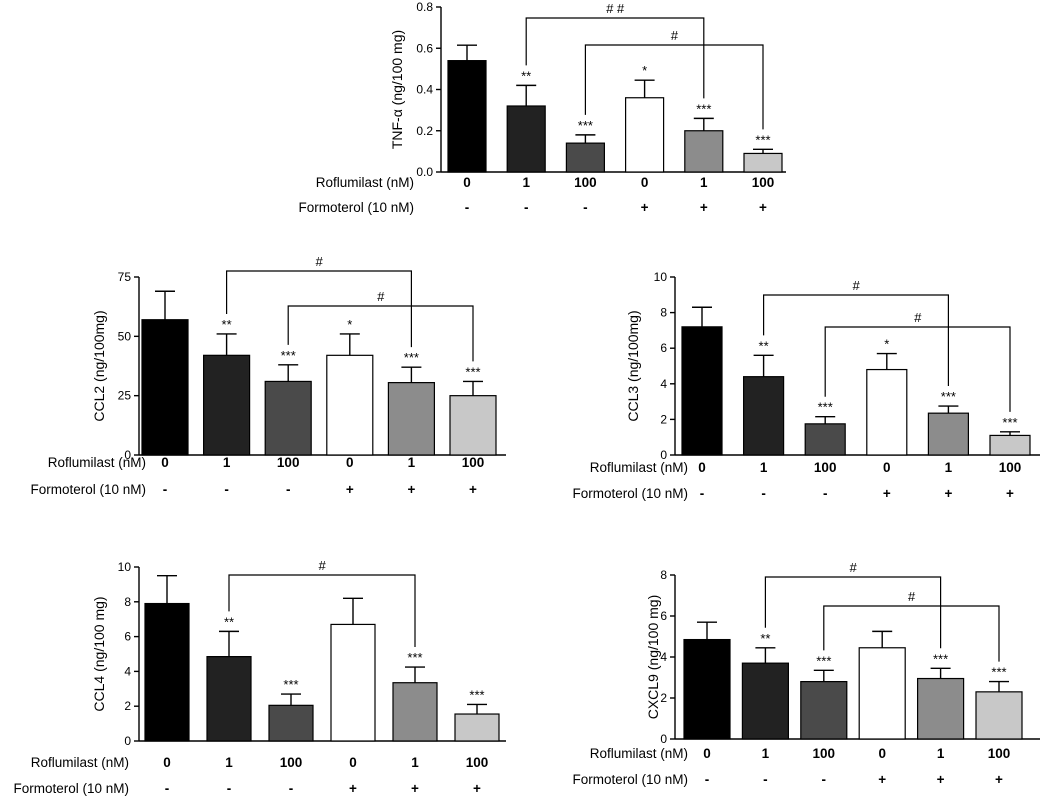 This screenshot has width=1046, height=800. What do you see at coordinates (125, 277) in the screenshot?
I see `y-tick-label: 75` at bounding box center [125, 277].